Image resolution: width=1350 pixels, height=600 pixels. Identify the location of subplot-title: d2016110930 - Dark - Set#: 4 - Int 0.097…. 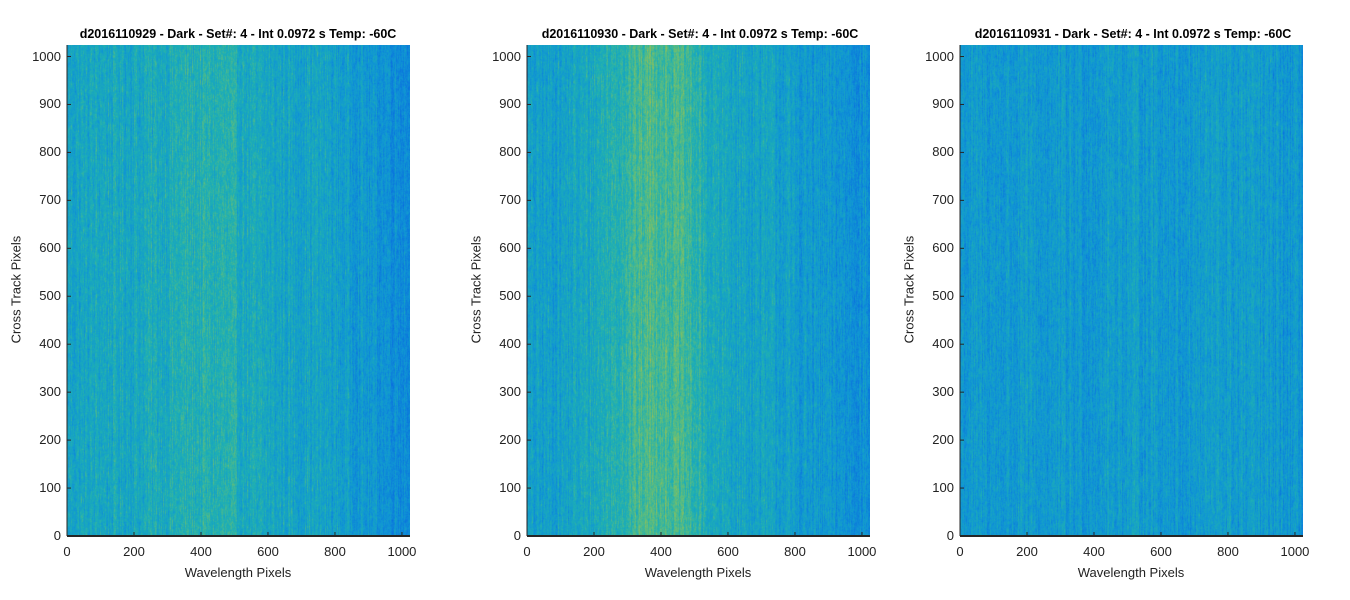
(700, 34).